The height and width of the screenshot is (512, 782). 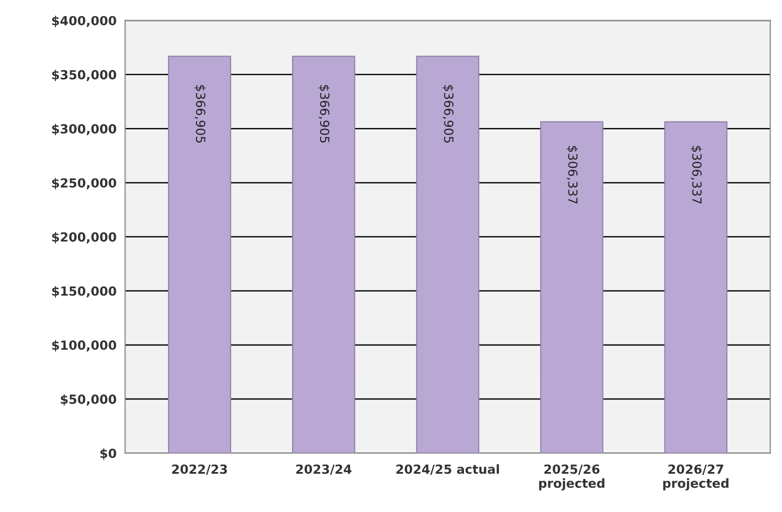 What do you see at coordinates (88, 400) in the screenshot?
I see `y-tick-label: $50,000` at bounding box center [88, 400].